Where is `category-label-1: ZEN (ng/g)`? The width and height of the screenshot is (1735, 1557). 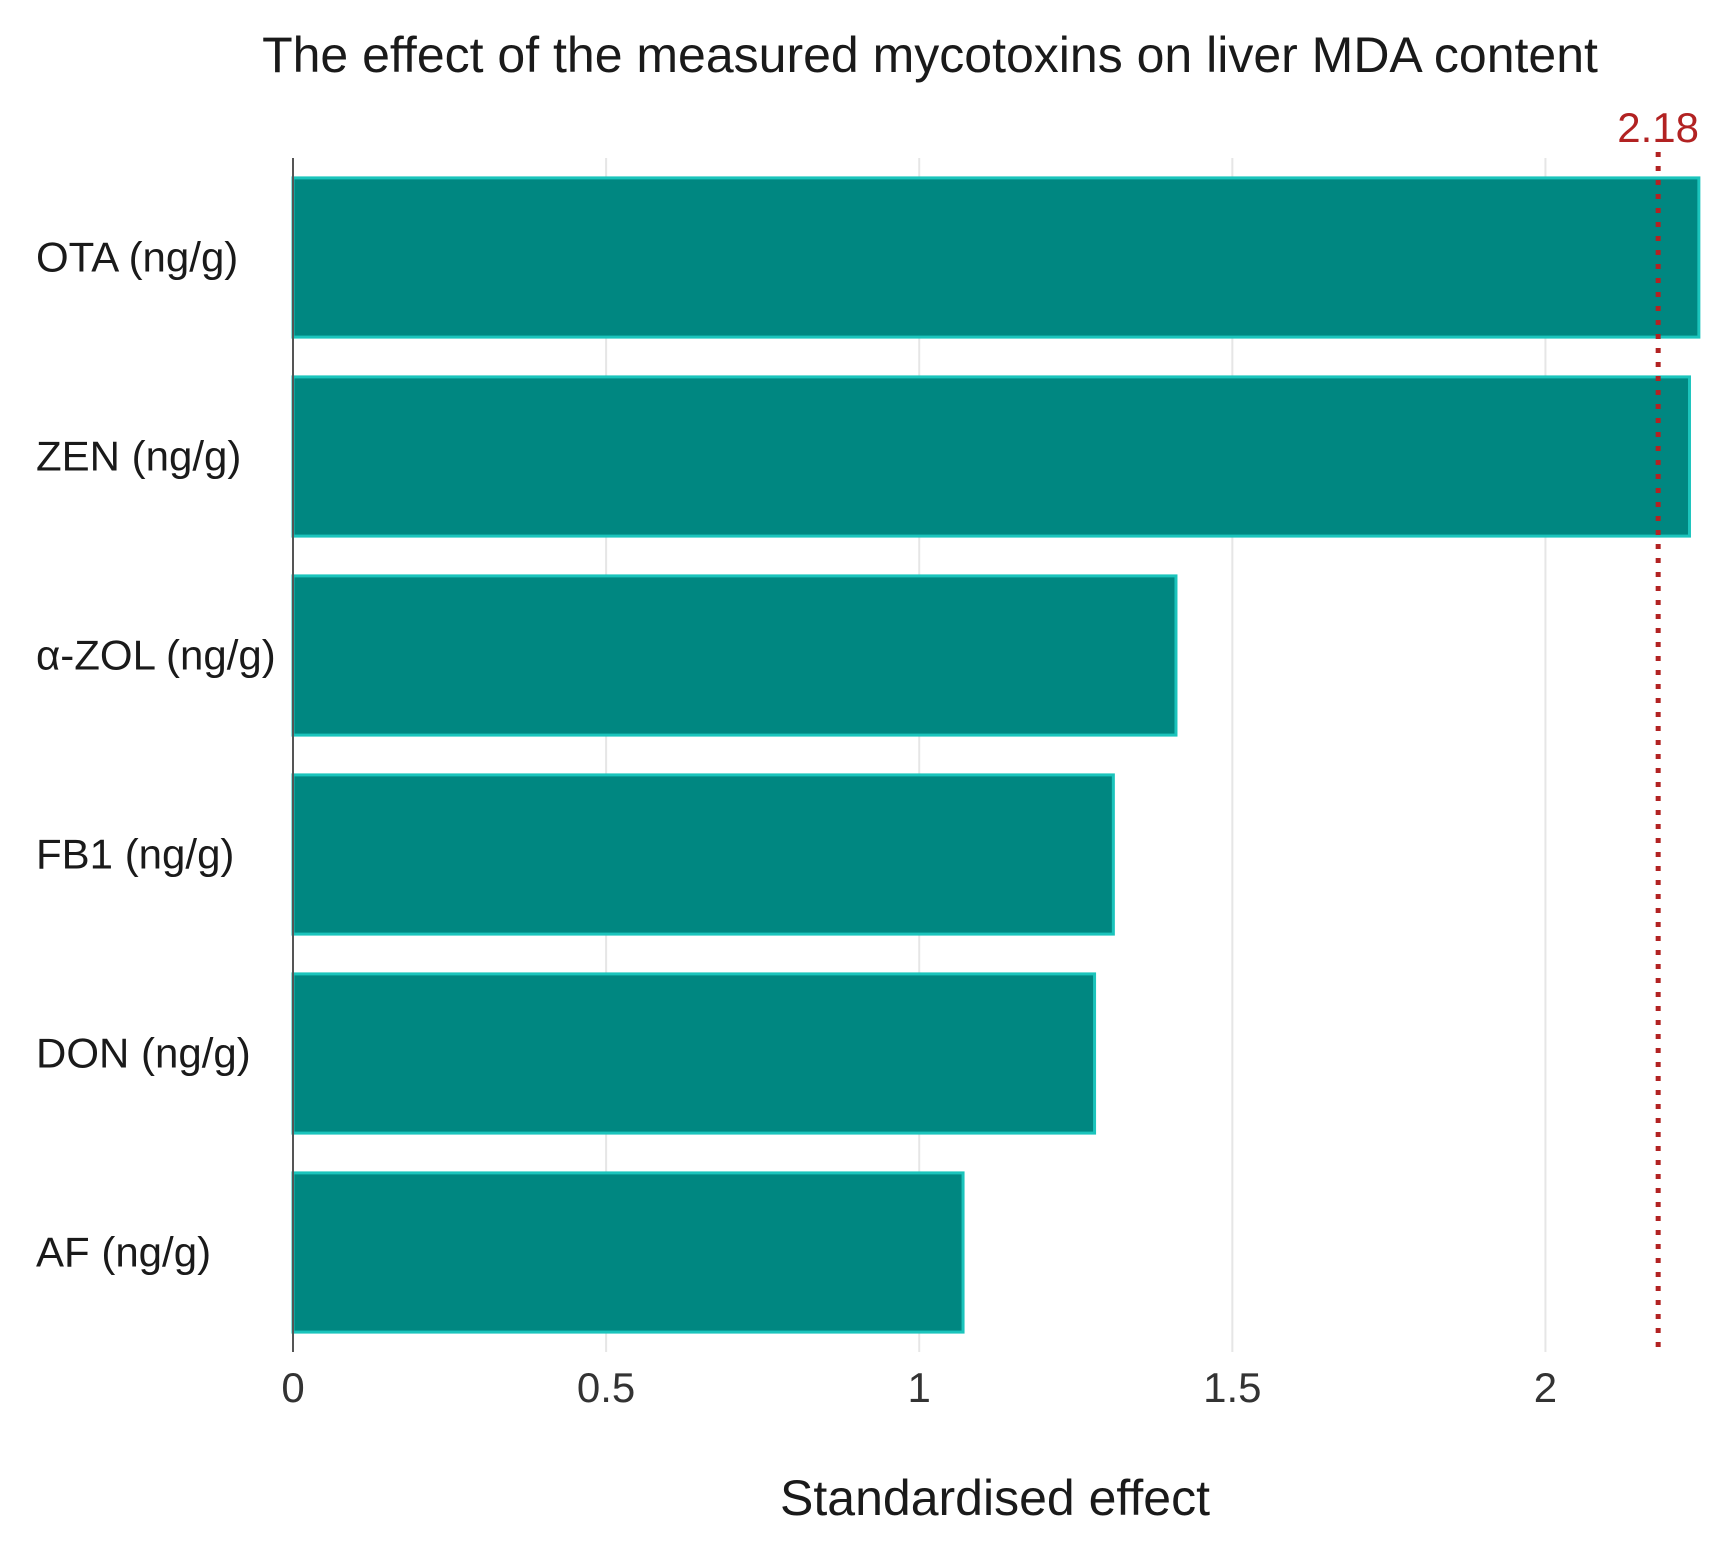 category-label-1: ZEN (ng/g) is located at coordinates (138, 456).